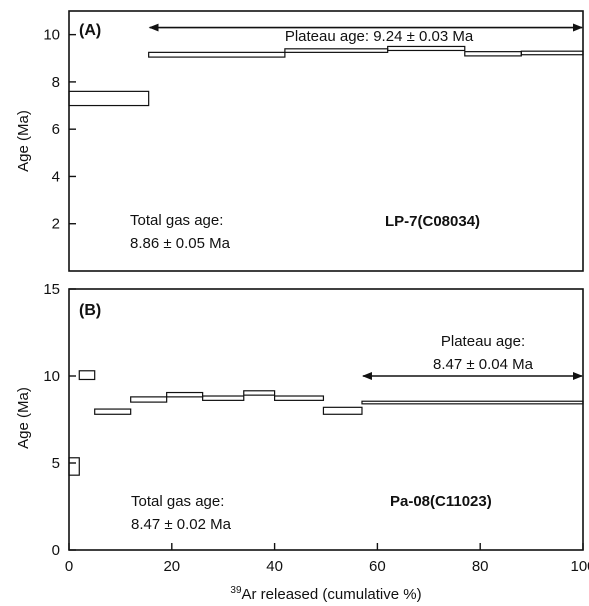 This screenshot has width=589, height=606. Describe the element at coordinates (483, 364) in the screenshot. I see `panel-b-plateau-value: 8.47 ± 0.04 Ma` at that location.